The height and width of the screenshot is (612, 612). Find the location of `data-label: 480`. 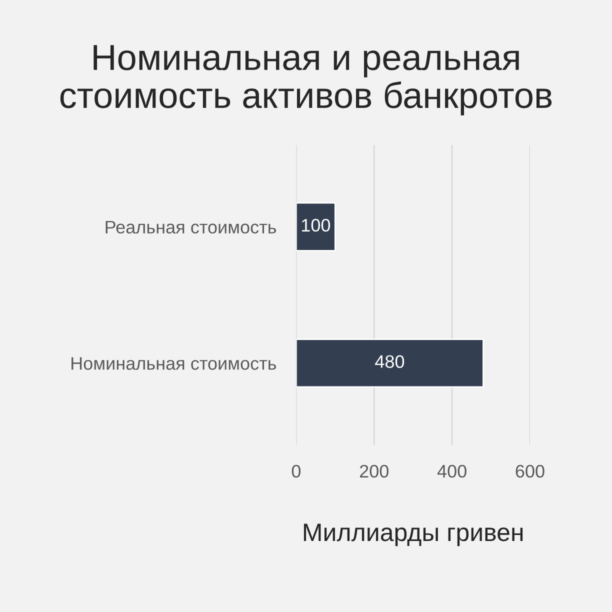

data-label: 480 is located at coordinates (389, 361).